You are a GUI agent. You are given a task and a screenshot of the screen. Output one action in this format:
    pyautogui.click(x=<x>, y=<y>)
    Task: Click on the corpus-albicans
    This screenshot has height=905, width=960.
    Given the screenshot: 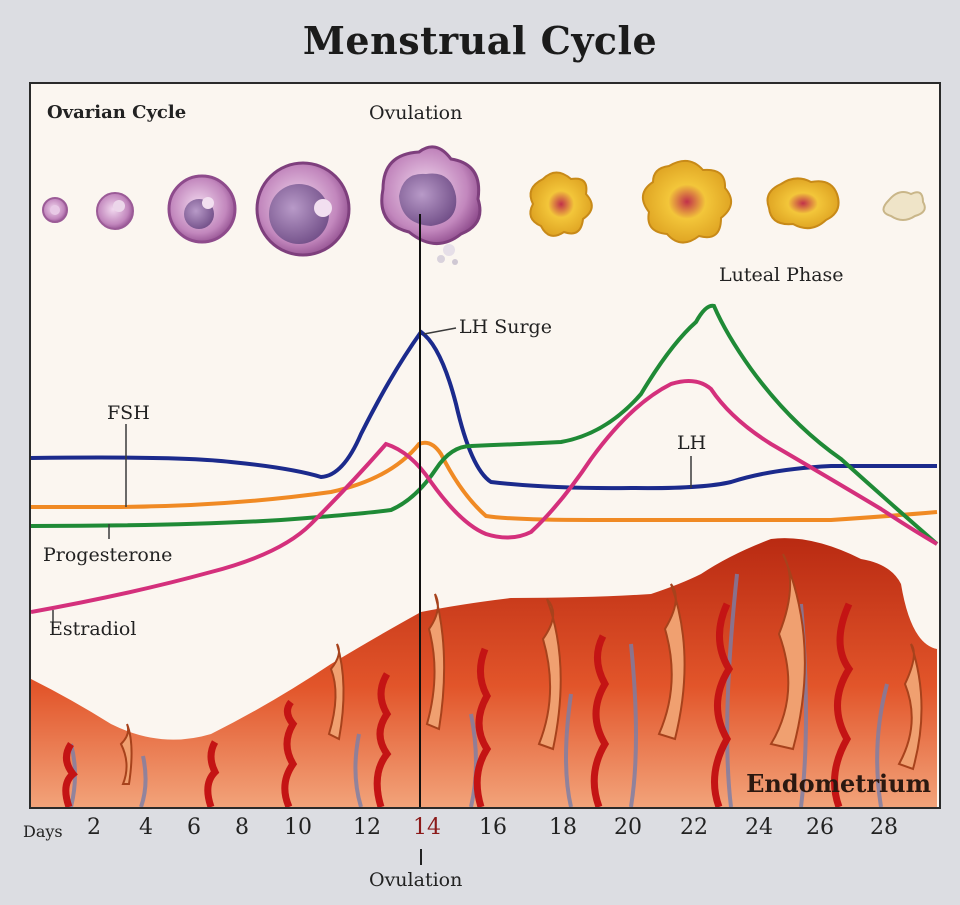 What is the action you would take?
    pyautogui.click(x=904, y=206)
    